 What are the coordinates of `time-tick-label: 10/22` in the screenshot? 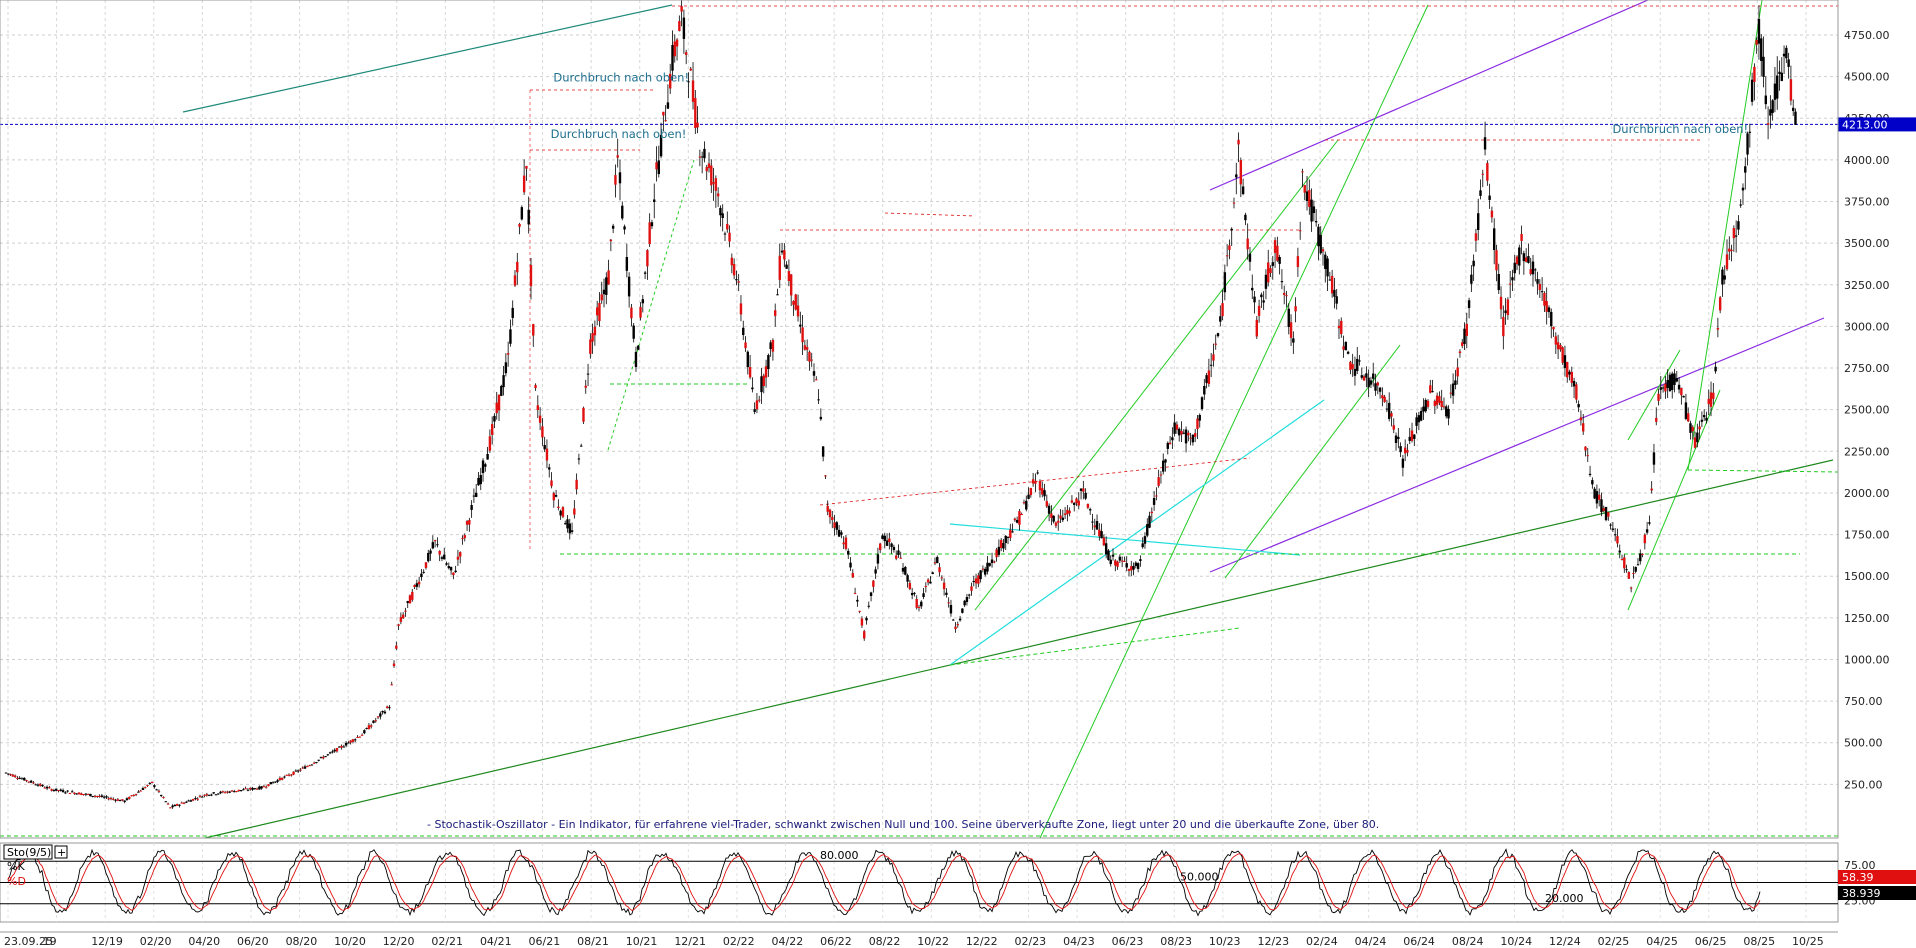 It's located at (933, 941).